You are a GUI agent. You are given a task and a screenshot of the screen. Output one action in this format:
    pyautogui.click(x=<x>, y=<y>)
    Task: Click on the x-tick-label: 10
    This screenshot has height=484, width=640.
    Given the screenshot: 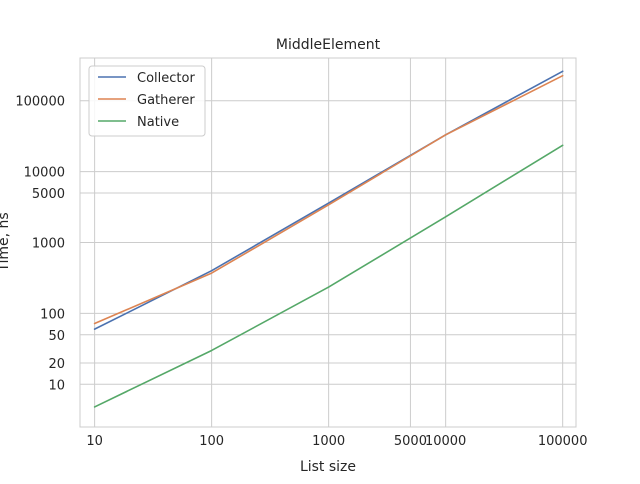 What is the action you would take?
    pyautogui.click(x=94, y=441)
    